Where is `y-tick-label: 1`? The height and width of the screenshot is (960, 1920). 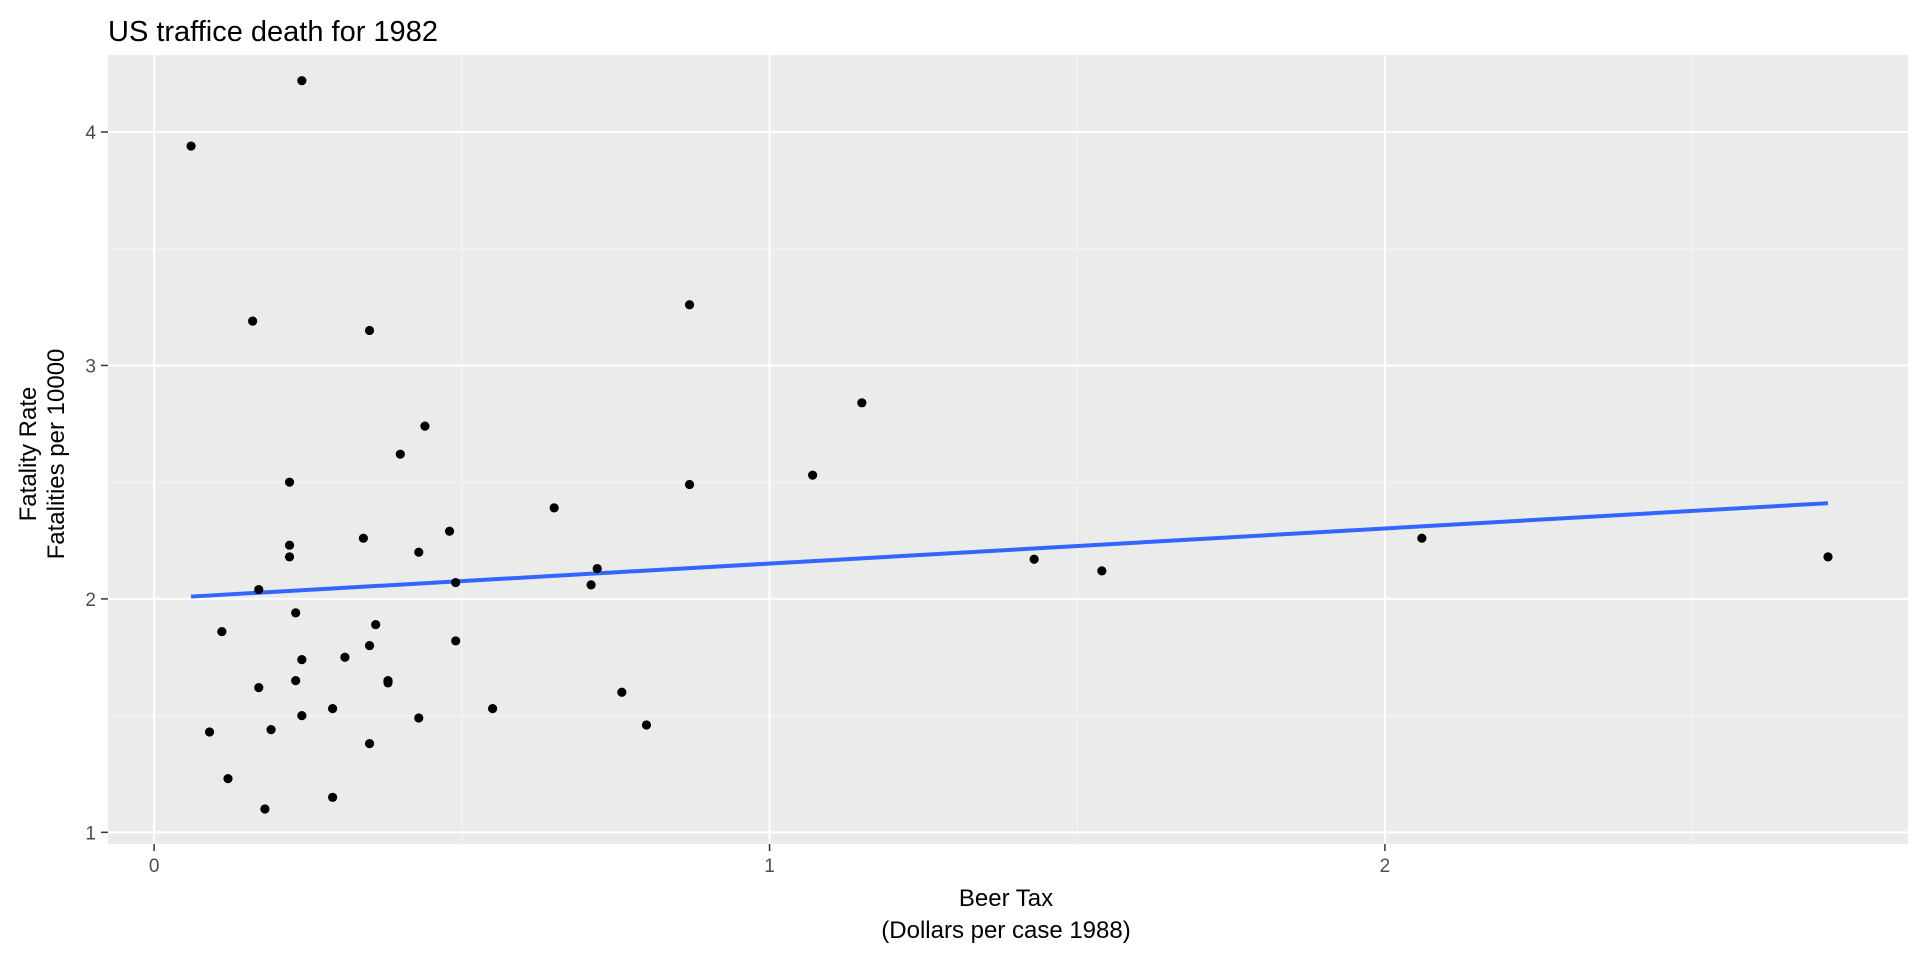
y-tick-label: 1 is located at coordinates (90, 833).